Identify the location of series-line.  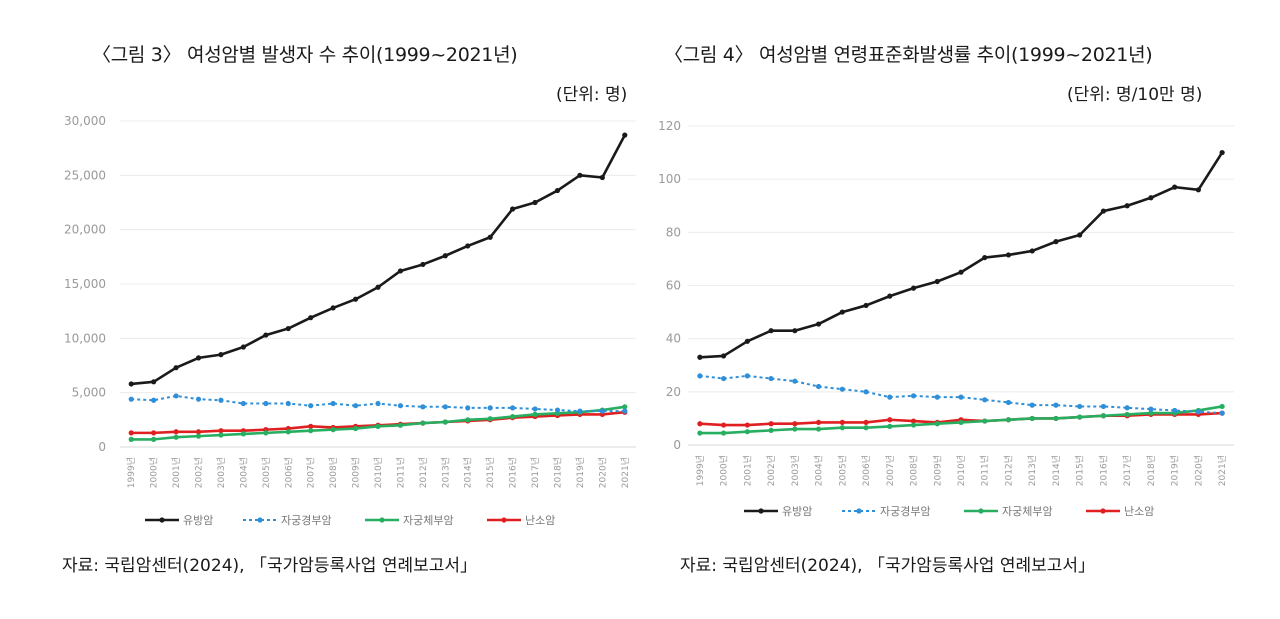
(961, 394).